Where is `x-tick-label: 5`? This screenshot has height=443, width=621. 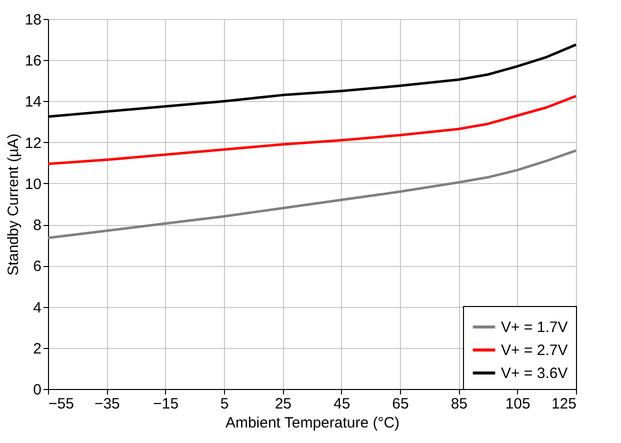 x-tick-label: 5 is located at coordinates (224, 404).